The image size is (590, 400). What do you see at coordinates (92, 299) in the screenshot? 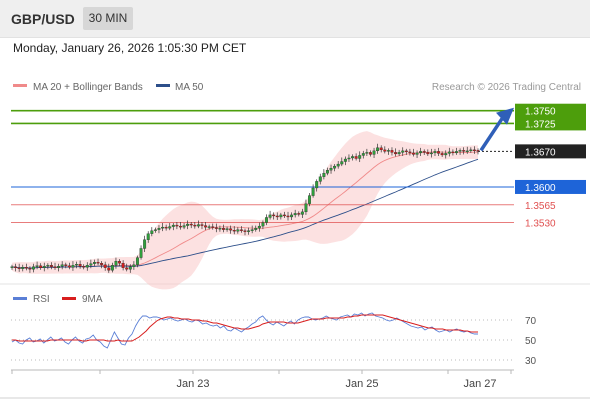
I see `ma9-legend-label: 9MA` at bounding box center [92, 299].